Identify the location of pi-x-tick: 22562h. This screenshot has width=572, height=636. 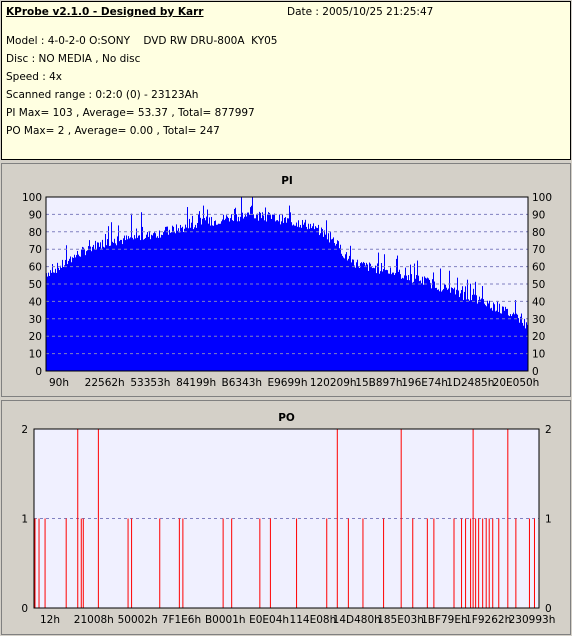
(105, 383).